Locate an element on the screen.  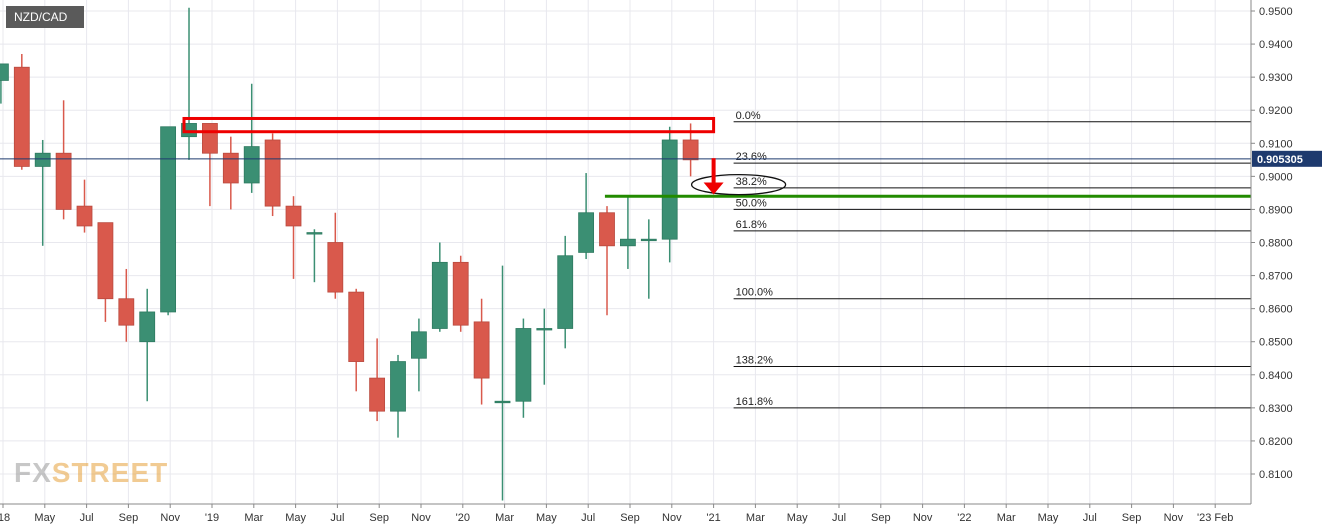
y-tick-label: 0.9500 is located at coordinates (1276, 12).